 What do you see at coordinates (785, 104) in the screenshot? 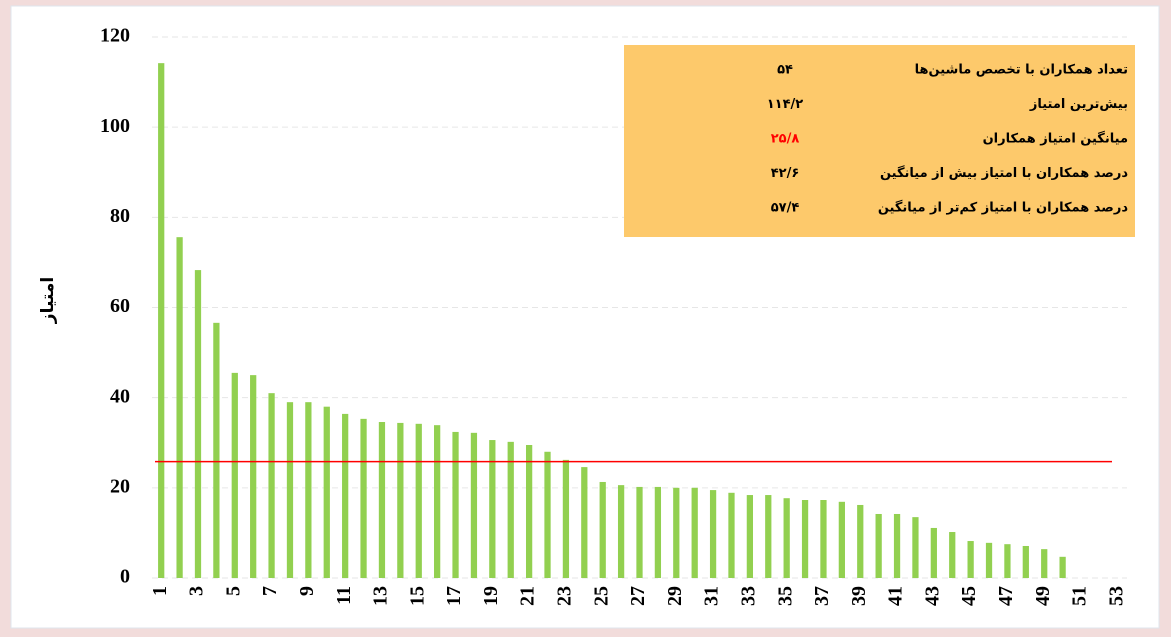
I see `table-value: ۱۱۴/۲` at bounding box center [785, 104].